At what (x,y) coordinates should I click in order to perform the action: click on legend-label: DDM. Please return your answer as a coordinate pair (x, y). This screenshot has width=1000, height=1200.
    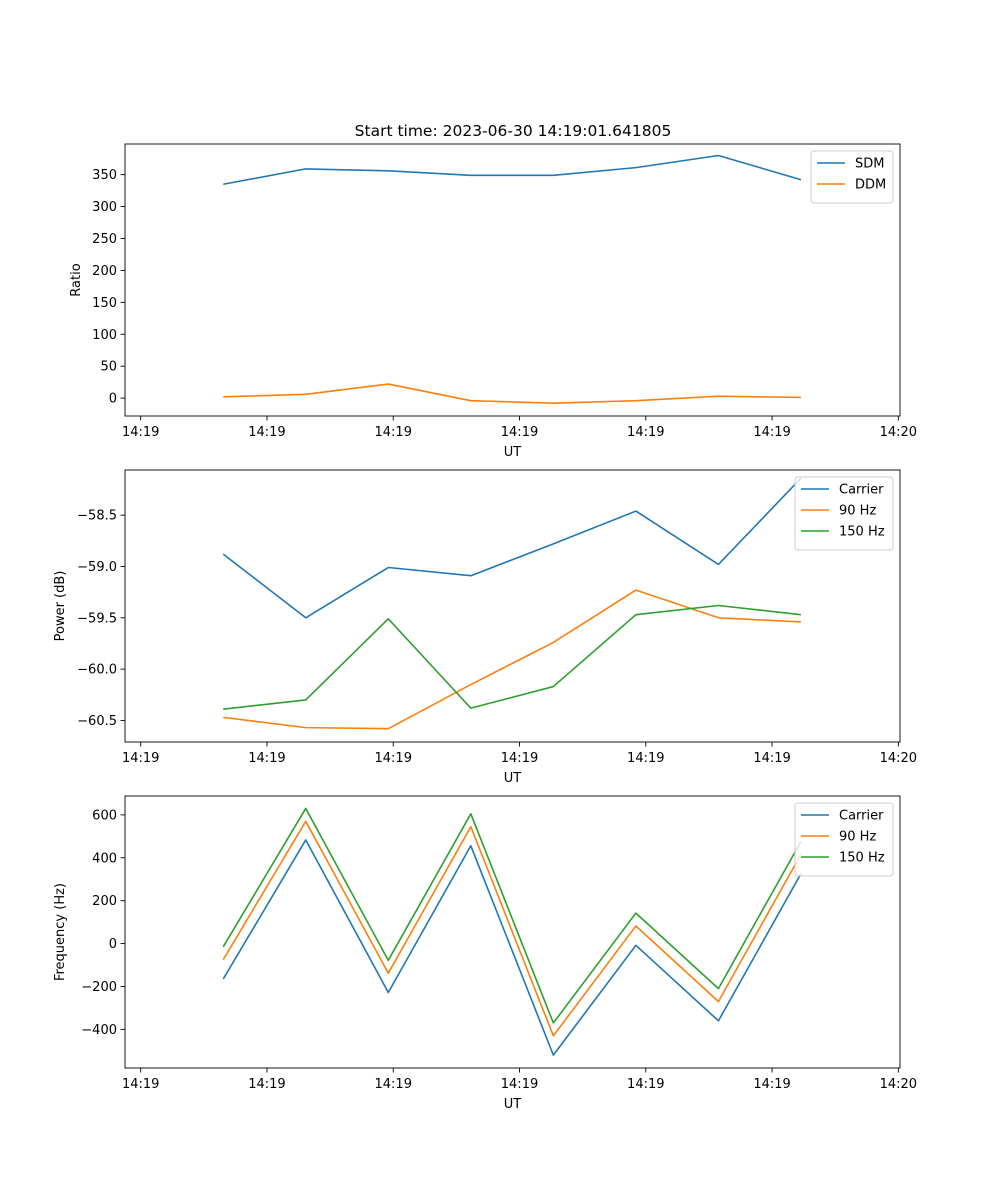
    Looking at the image, I should click on (870, 185).